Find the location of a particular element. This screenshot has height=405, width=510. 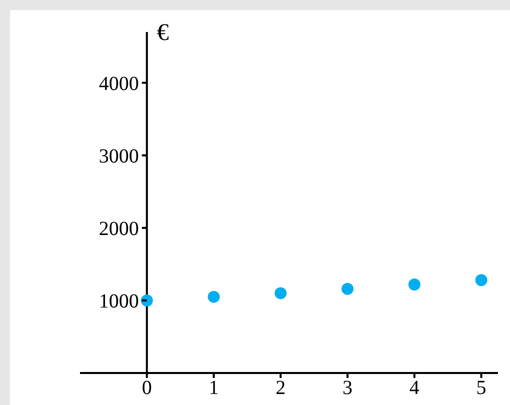

x-tick-label: 5 is located at coordinates (481, 388).